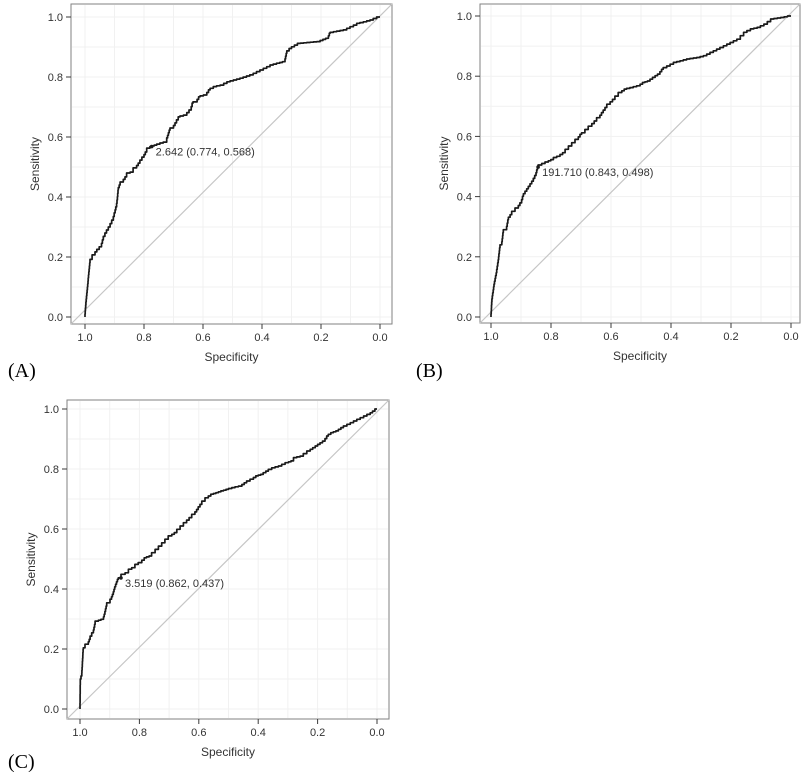 This screenshot has width=806, height=772. What do you see at coordinates (205, 153) in the screenshot?
I see `cutoff-annotation: 2.642 (0.774, 0.568)` at bounding box center [205, 153].